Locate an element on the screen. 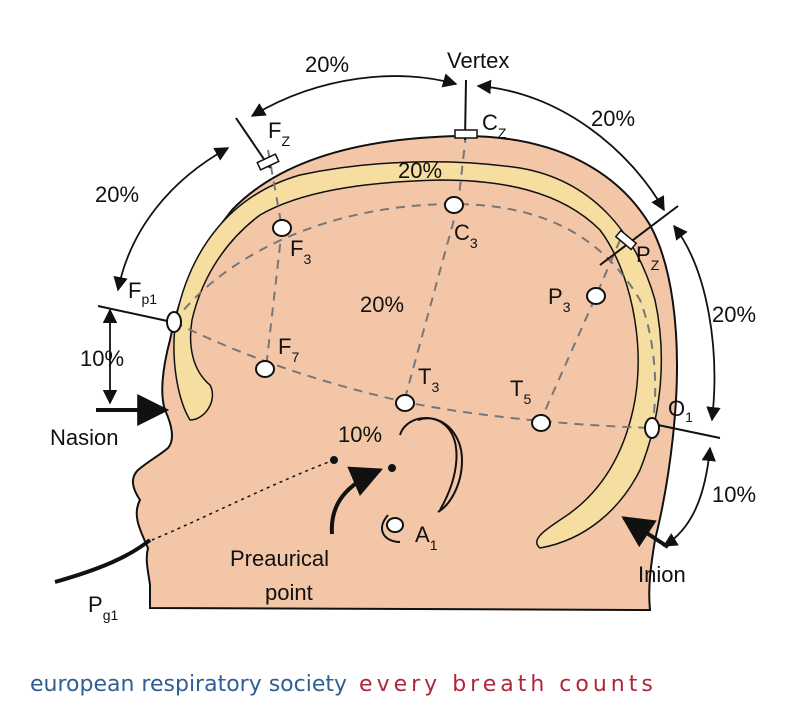 Image resolution: width=806 pixels, height=726 pixels. pct-top-right: 20% is located at coordinates (613, 118).